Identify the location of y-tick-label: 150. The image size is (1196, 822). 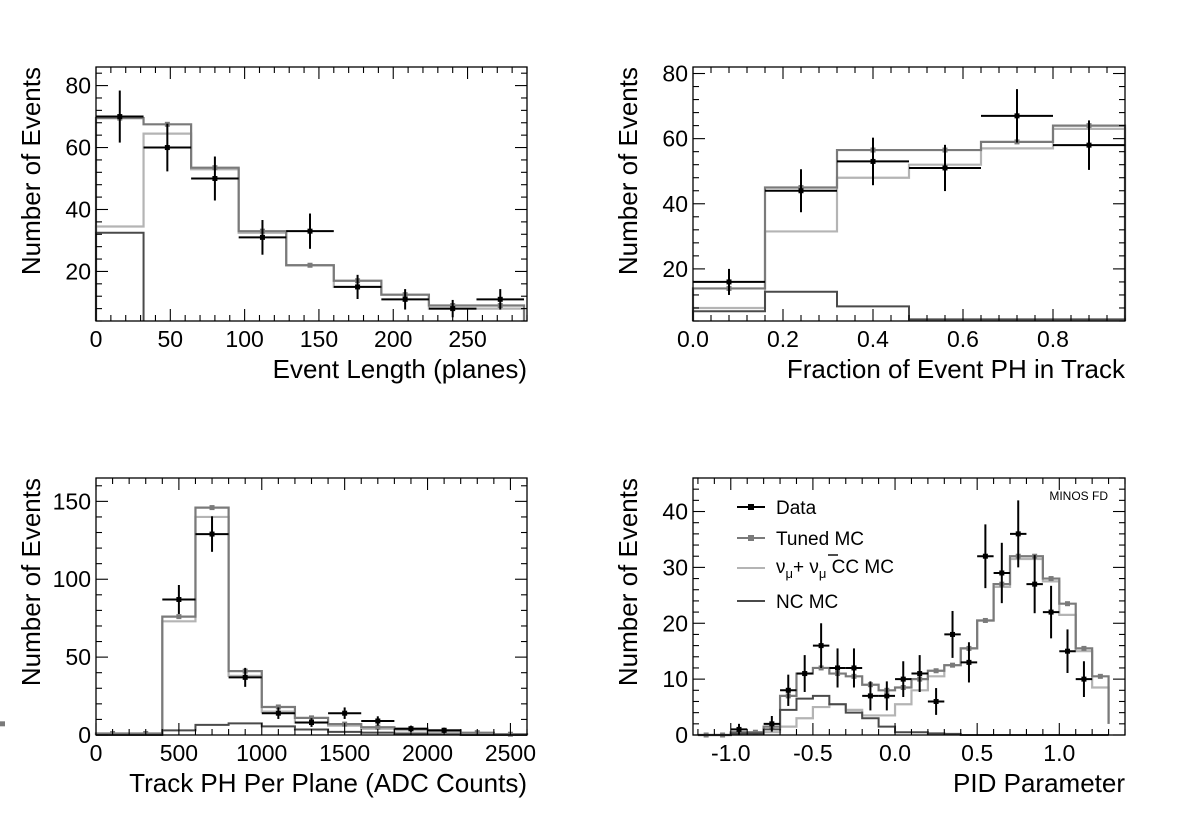
(72, 501).